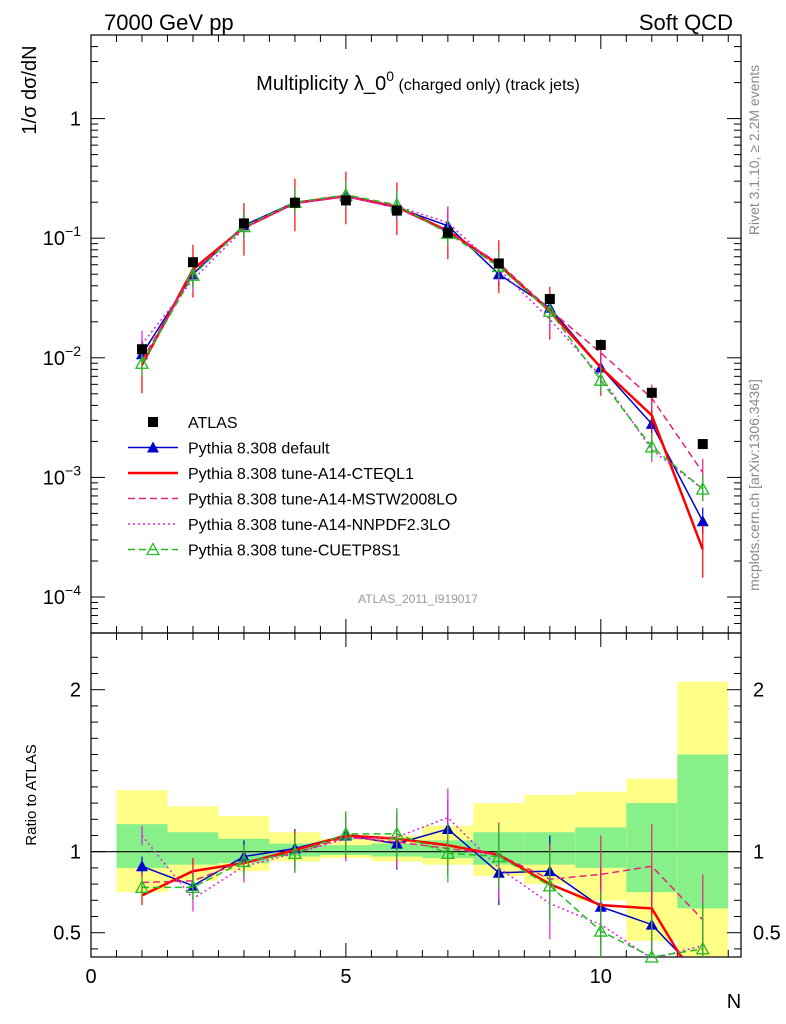 The width and height of the screenshot is (786, 1024). Describe the element at coordinates (390, 76) in the screenshot. I see `chart-title-sup: 0` at that location.